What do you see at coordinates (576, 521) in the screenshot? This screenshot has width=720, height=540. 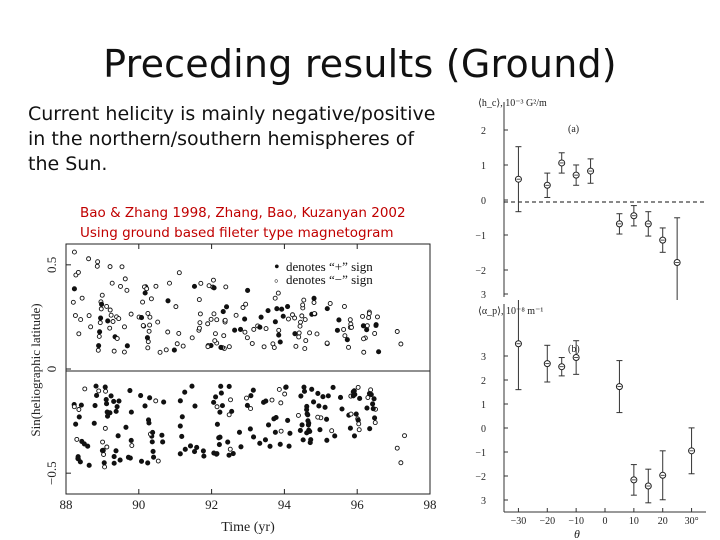 I see `panel-x-tick-label: −10` at bounding box center [576, 521].